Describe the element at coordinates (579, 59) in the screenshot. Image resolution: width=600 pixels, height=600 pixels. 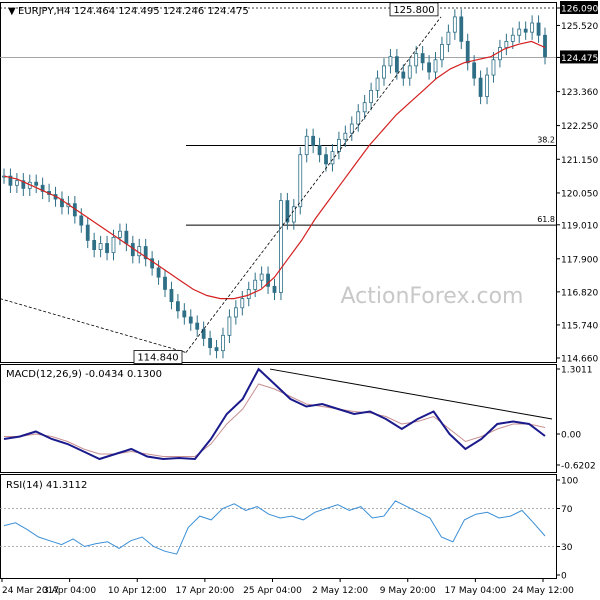
I see `price-tick-label: 124.475` at that location.